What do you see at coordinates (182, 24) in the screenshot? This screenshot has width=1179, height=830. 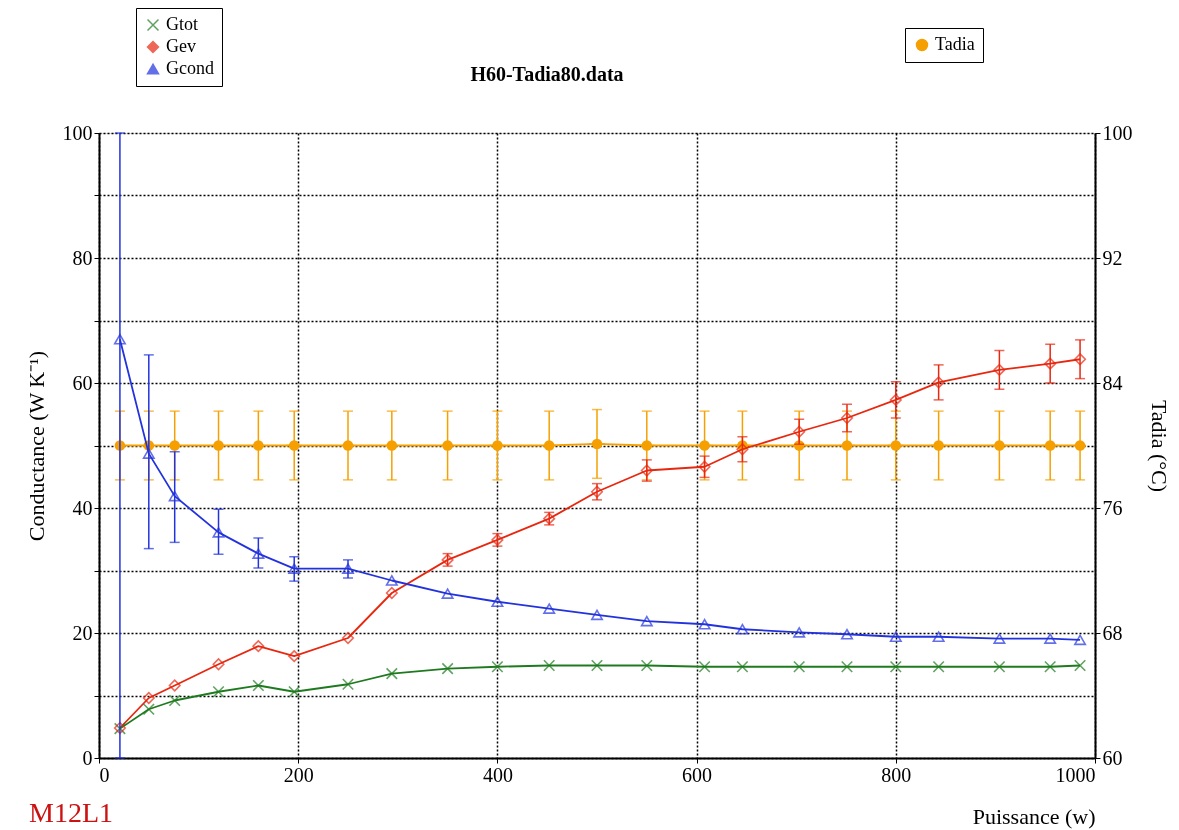 I see `legend-label: Gtot` at bounding box center [182, 24].